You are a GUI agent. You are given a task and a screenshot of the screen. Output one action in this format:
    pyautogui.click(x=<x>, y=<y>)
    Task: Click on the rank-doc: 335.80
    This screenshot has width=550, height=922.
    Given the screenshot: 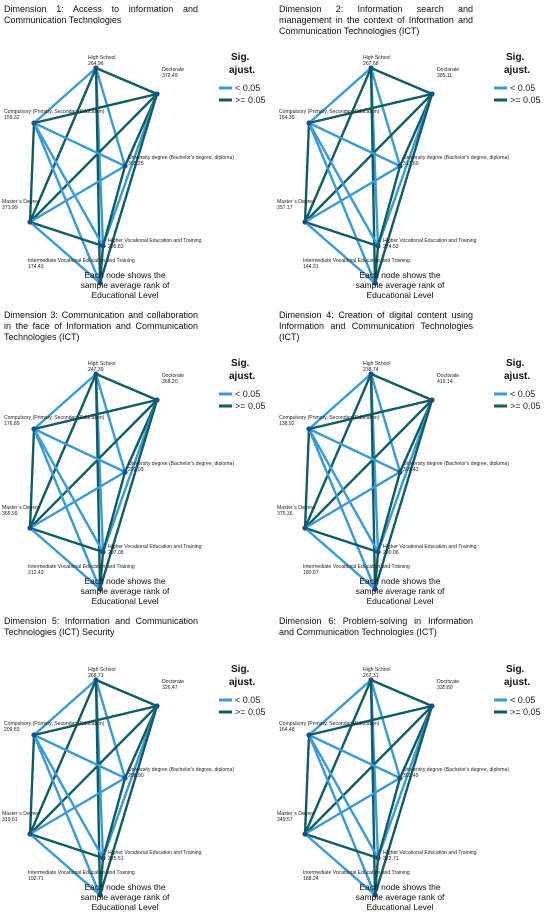 What is the action you would take?
    pyautogui.click(x=445, y=688)
    